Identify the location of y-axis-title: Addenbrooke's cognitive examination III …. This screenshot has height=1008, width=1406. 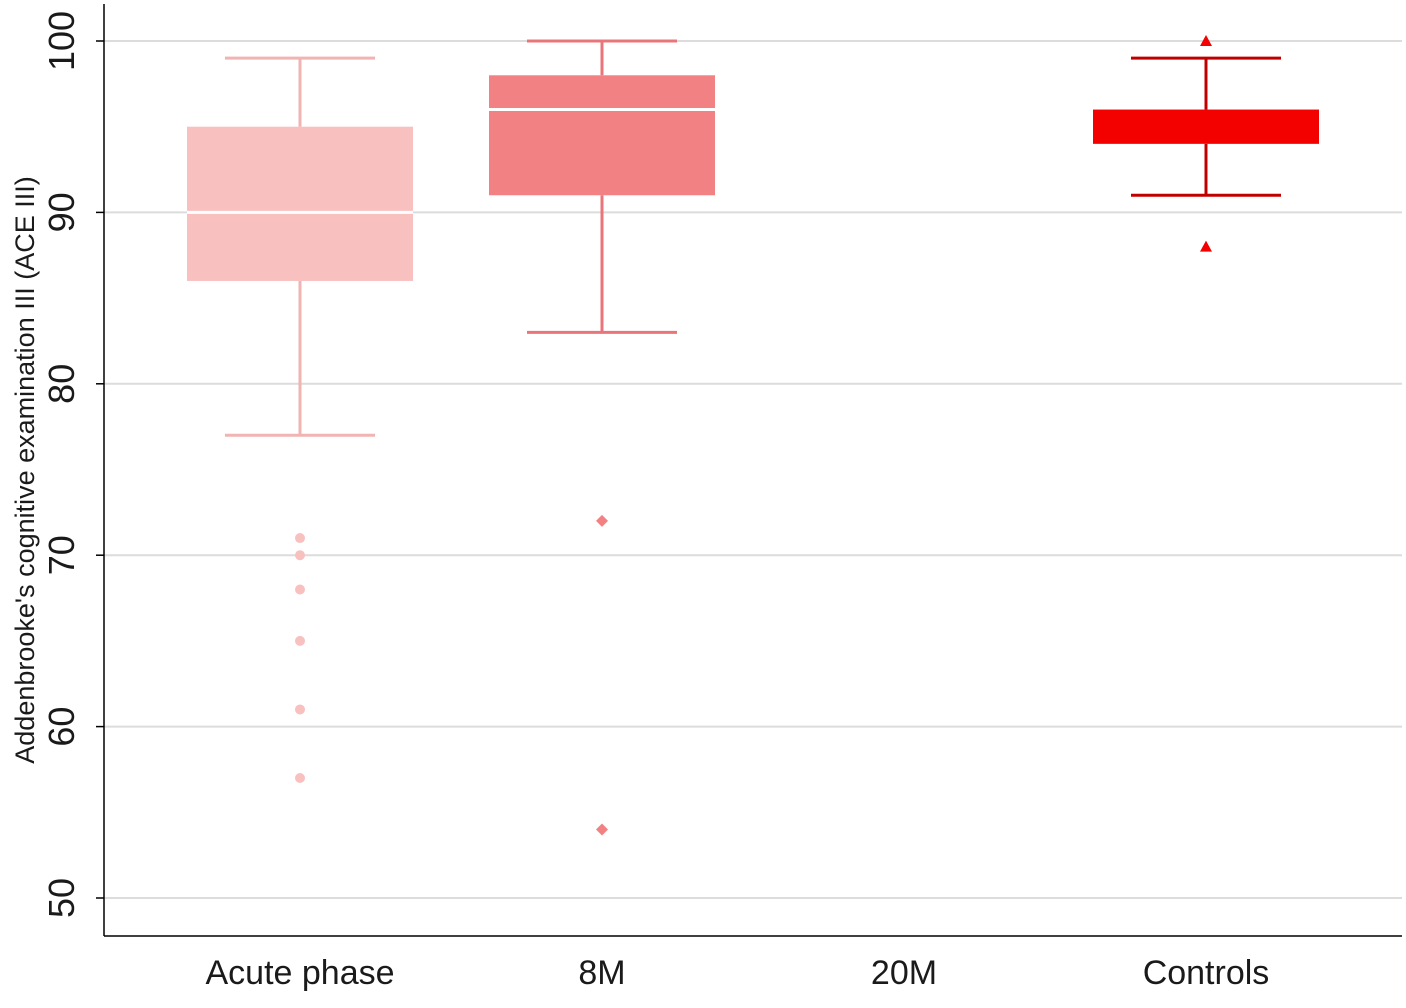
(25, 469).